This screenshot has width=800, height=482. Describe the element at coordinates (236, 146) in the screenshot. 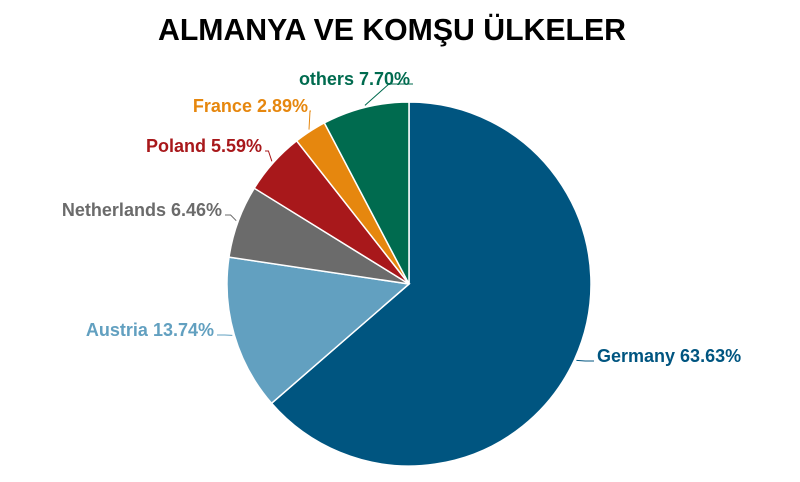

I see `slice-value: 5.59%` at that location.